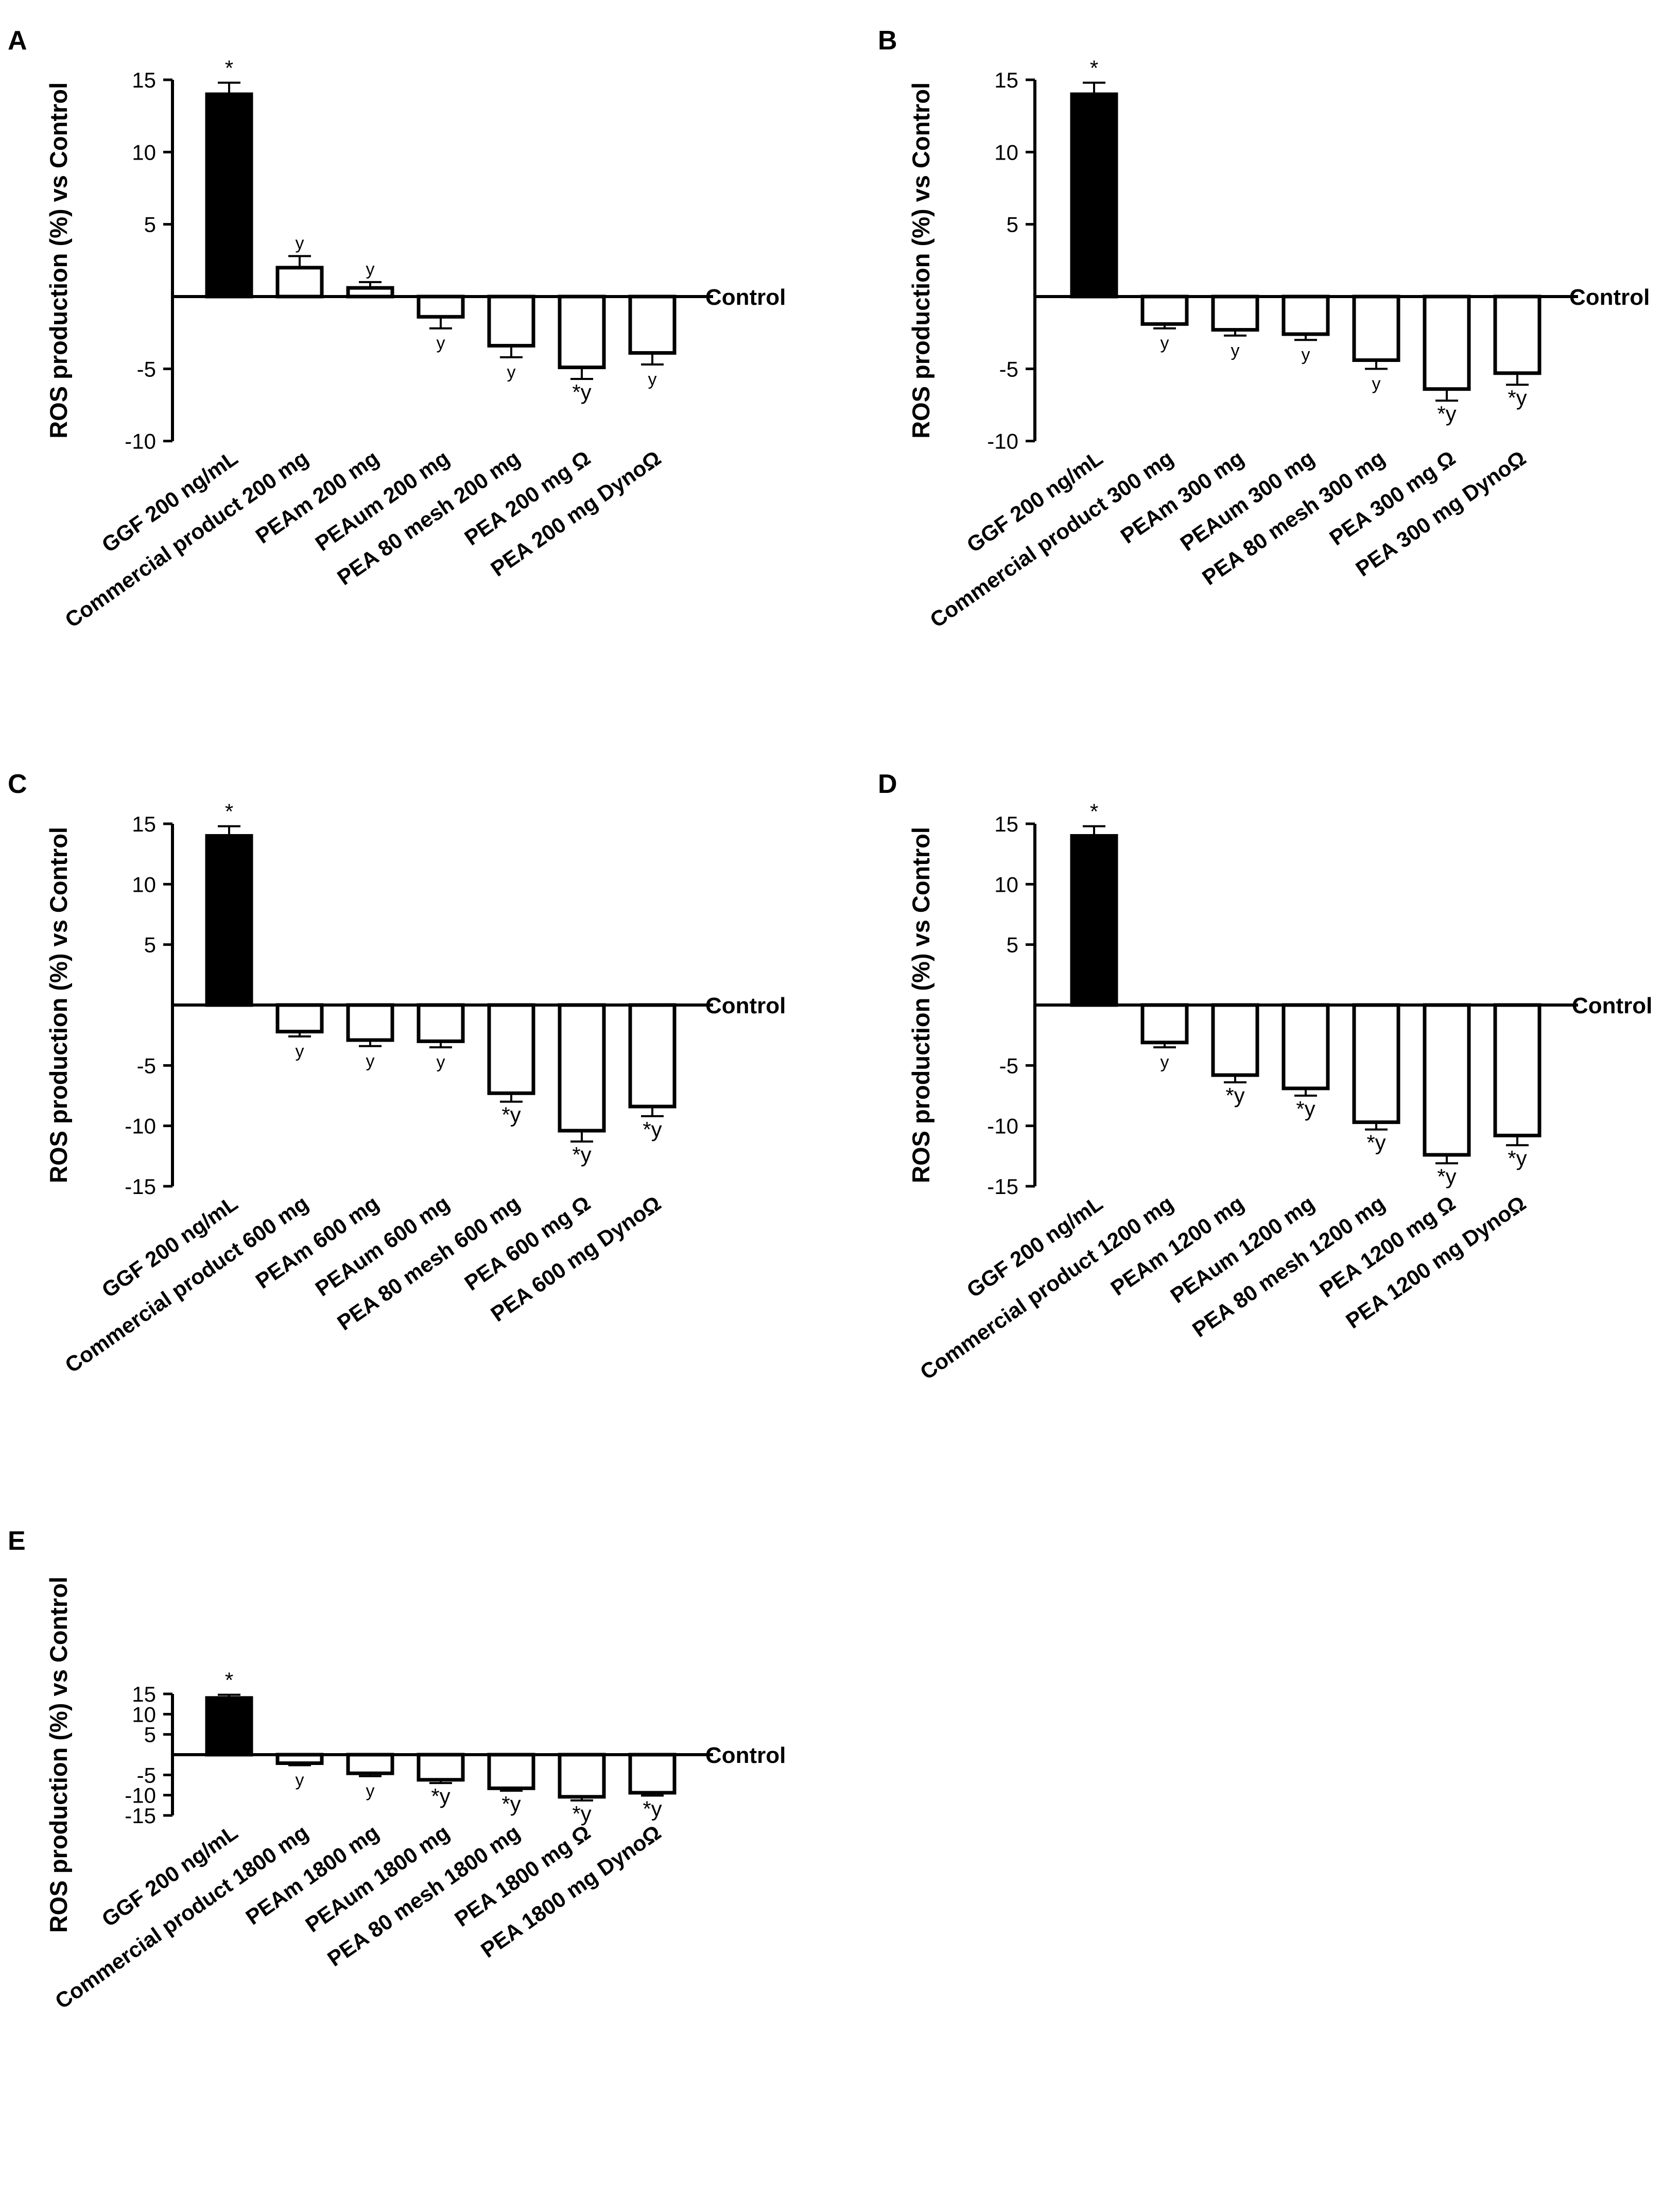 The height and width of the screenshot is (2199, 1680). I want to click on panel-e-category-label: Commercial product 1800 mg, so click(181, 1917).